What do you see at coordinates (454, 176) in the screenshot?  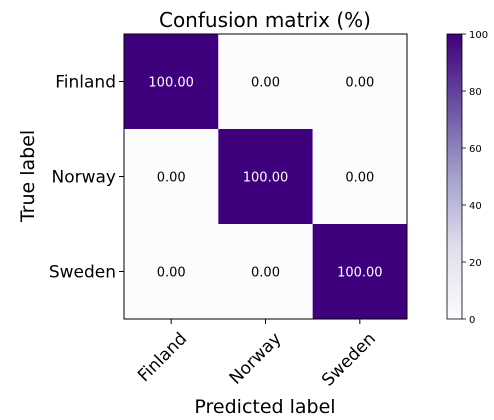 I see `colorbar` at bounding box center [454, 176].